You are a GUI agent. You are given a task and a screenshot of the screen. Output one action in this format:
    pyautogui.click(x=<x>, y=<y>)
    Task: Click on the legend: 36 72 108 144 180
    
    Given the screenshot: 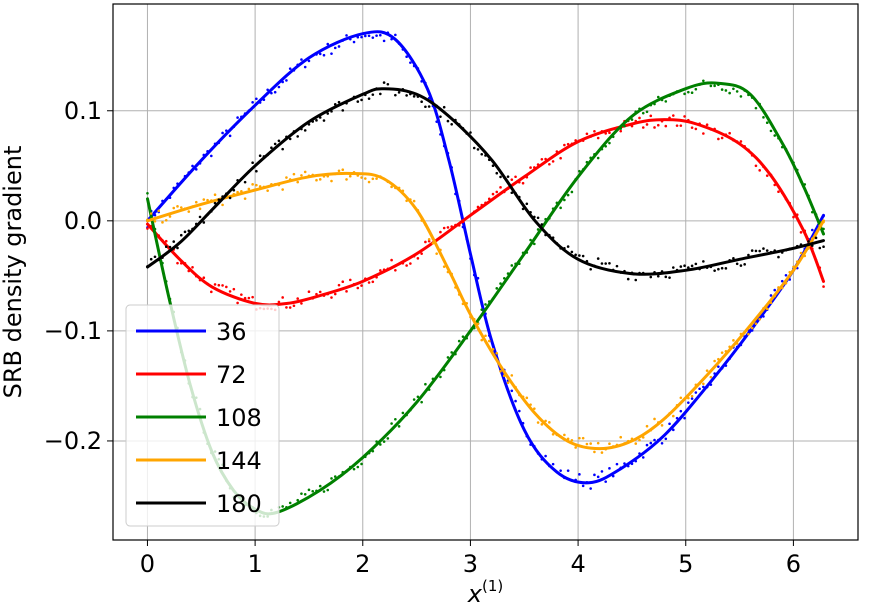 What is the action you would take?
    pyautogui.click(x=202, y=415)
    